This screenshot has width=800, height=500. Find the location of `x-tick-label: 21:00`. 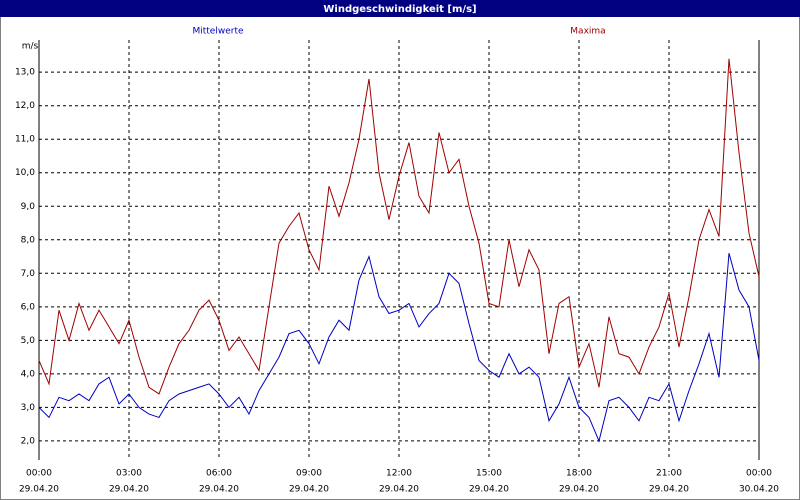

x-tick-label: 21:00 is located at coordinates (669, 474).